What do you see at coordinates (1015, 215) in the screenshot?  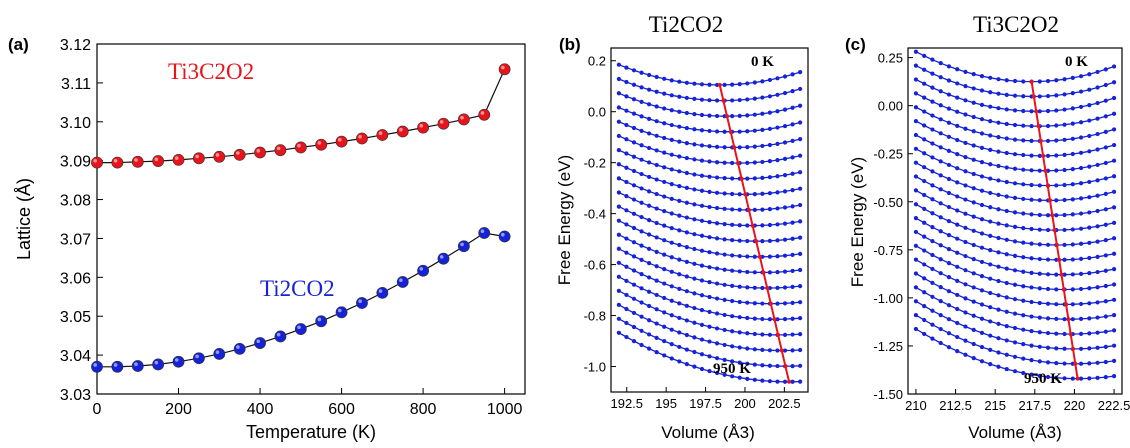 I see `panel-c-curves` at bounding box center [1015, 215].